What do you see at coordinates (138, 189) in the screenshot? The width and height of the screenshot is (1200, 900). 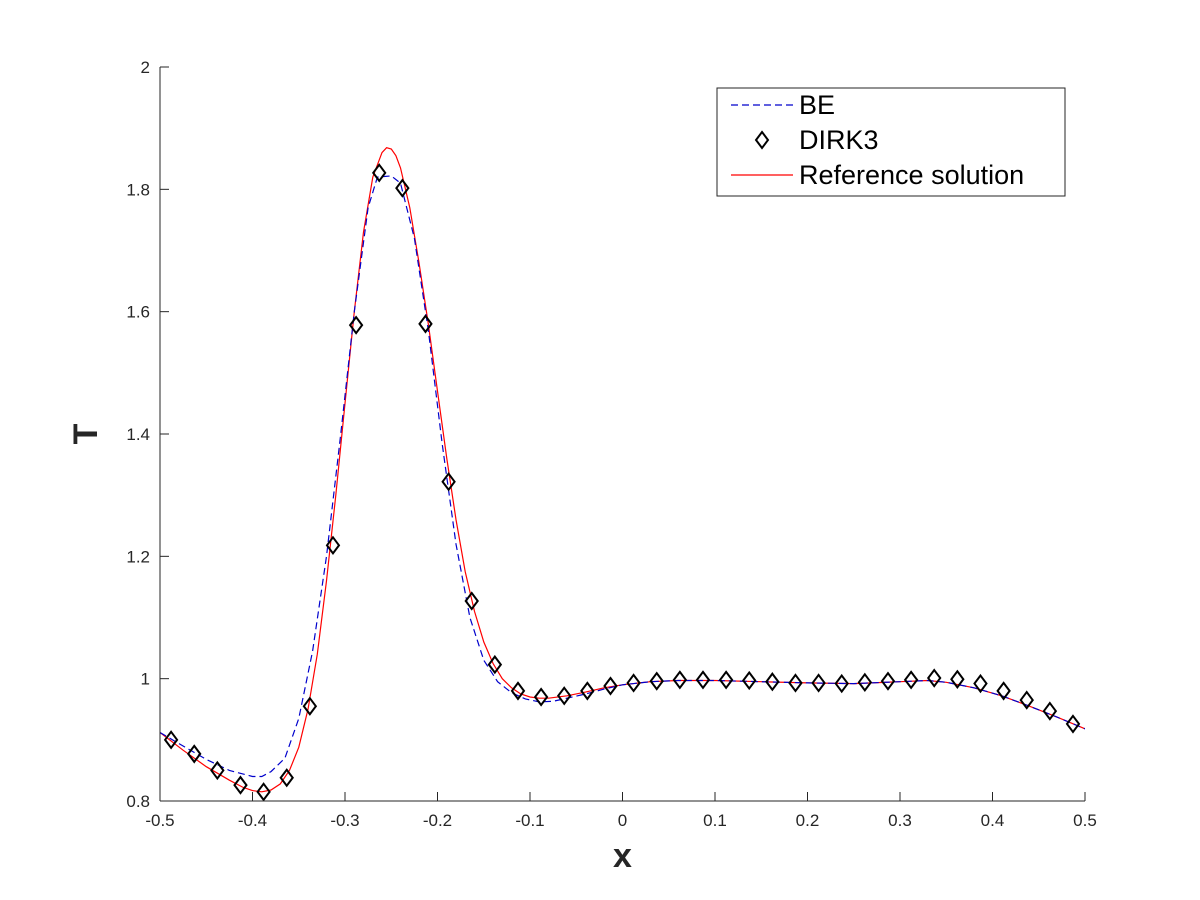 I see `y-tick-label: 1.8` at bounding box center [138, 189].